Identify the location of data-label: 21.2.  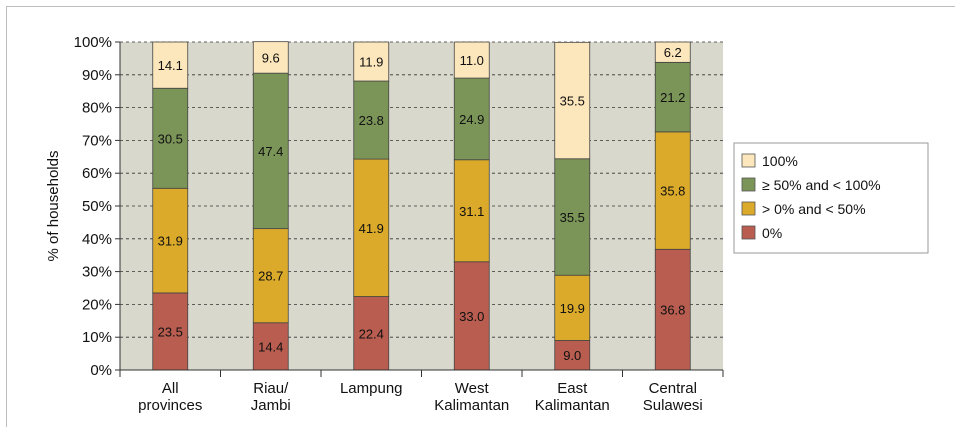
(672, 97).